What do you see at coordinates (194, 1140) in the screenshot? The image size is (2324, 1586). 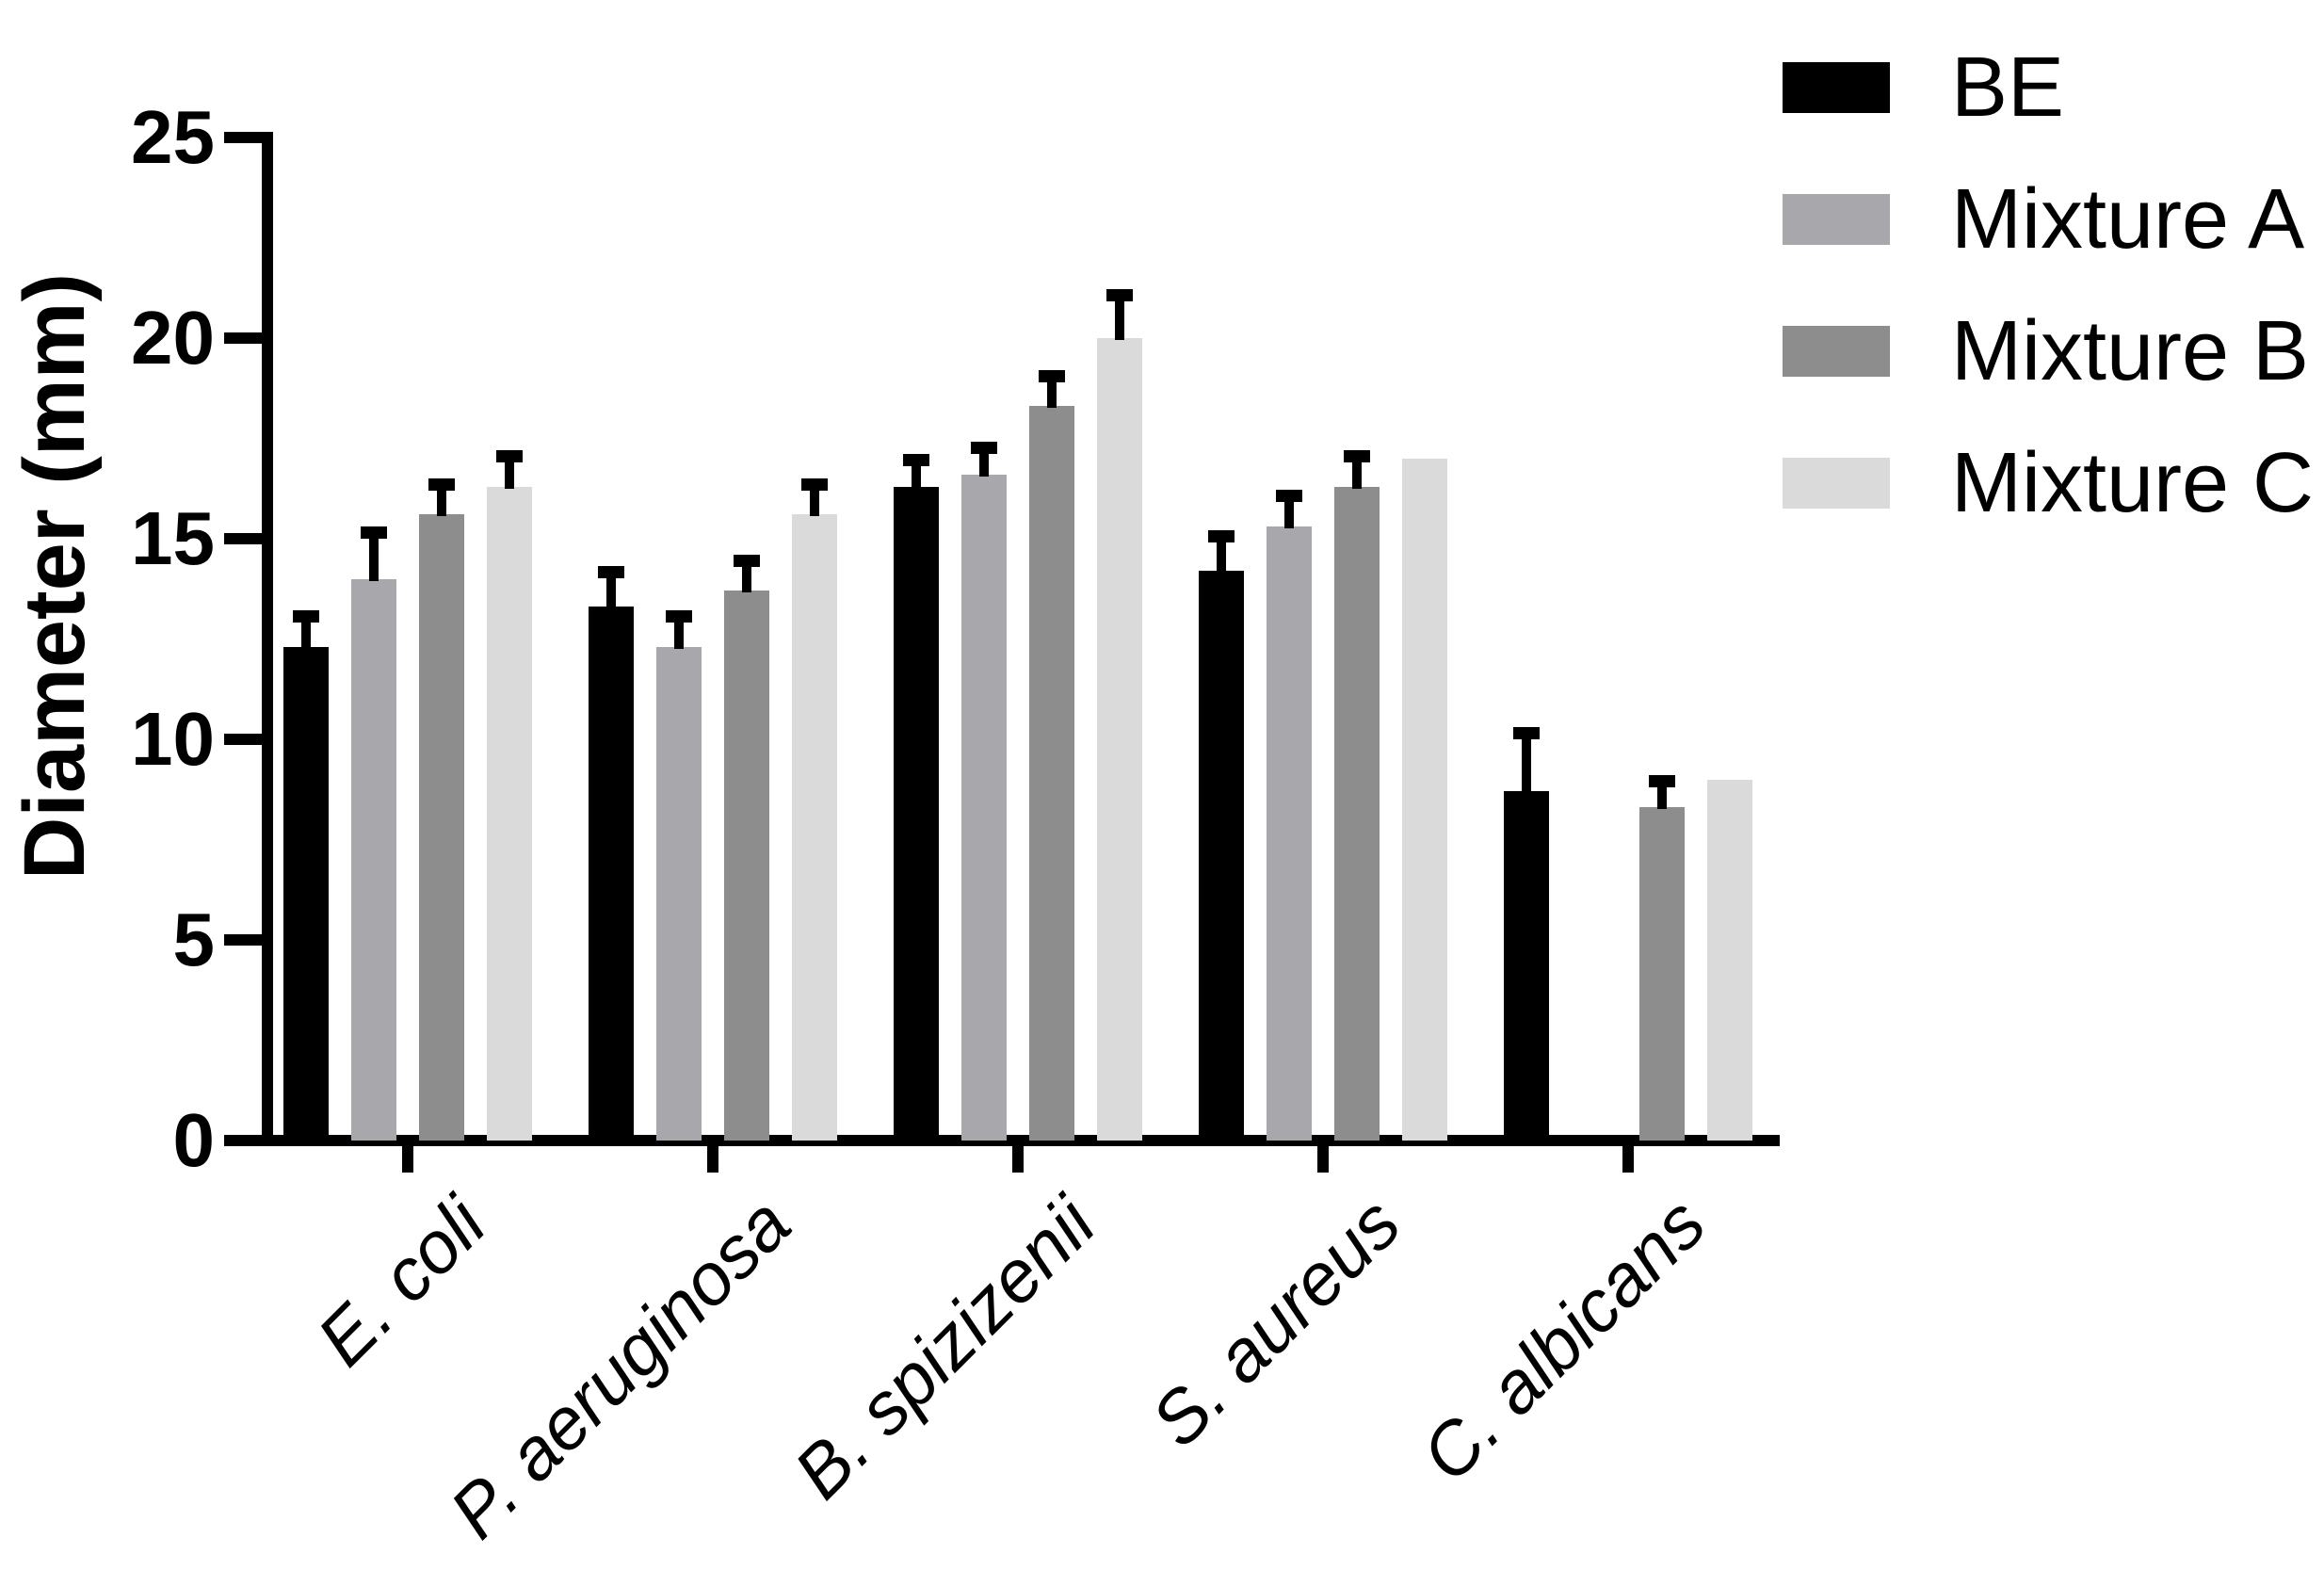 I see `y-tick-label: 0` at bounding box center [194, 1140].